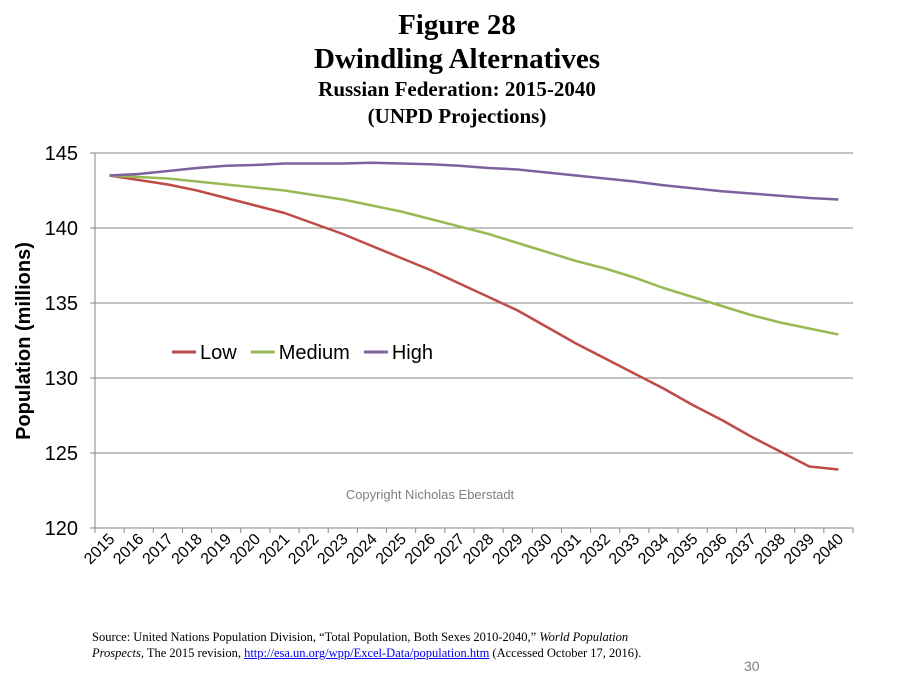 This screenshot has height=686, width=899. I want to click on source-mid: , The 2015 revision,, so click(192, 653).